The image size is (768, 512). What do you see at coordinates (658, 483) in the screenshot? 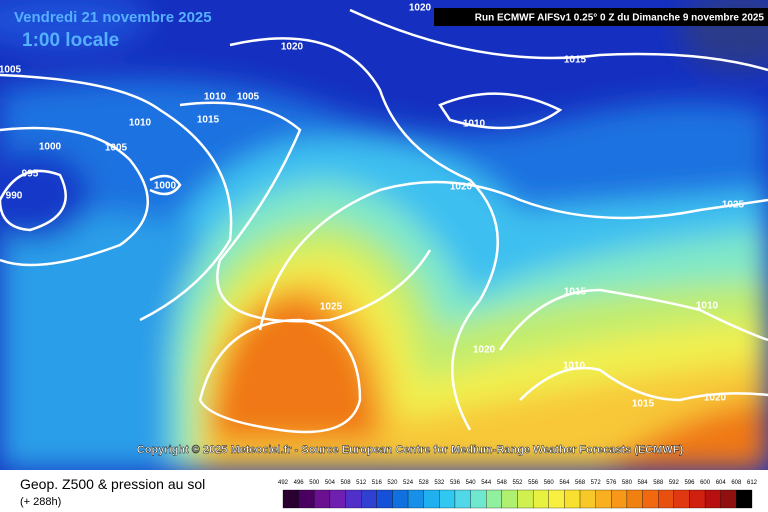
I see `scale-label: 588` at bounding box center [658, 483].